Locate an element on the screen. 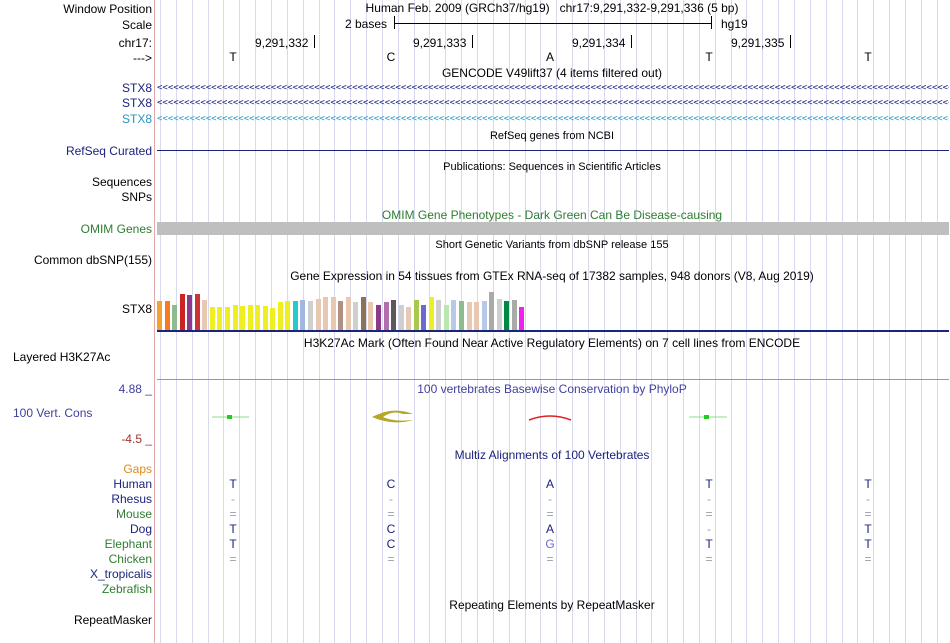  h3k27ac-label: Layered H3K27Ac is located at coordinates (62, 357).